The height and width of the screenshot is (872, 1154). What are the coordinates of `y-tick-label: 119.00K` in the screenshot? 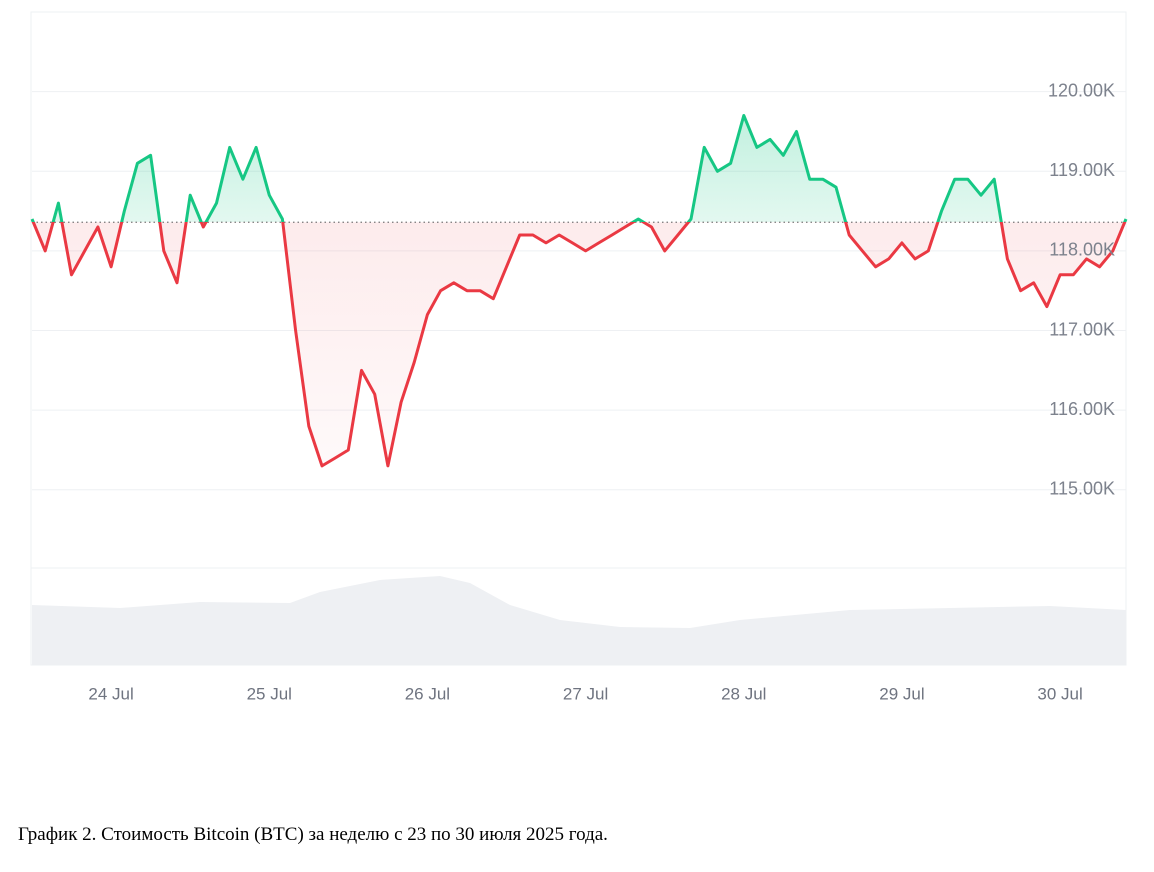 It's located at (1082, 170).